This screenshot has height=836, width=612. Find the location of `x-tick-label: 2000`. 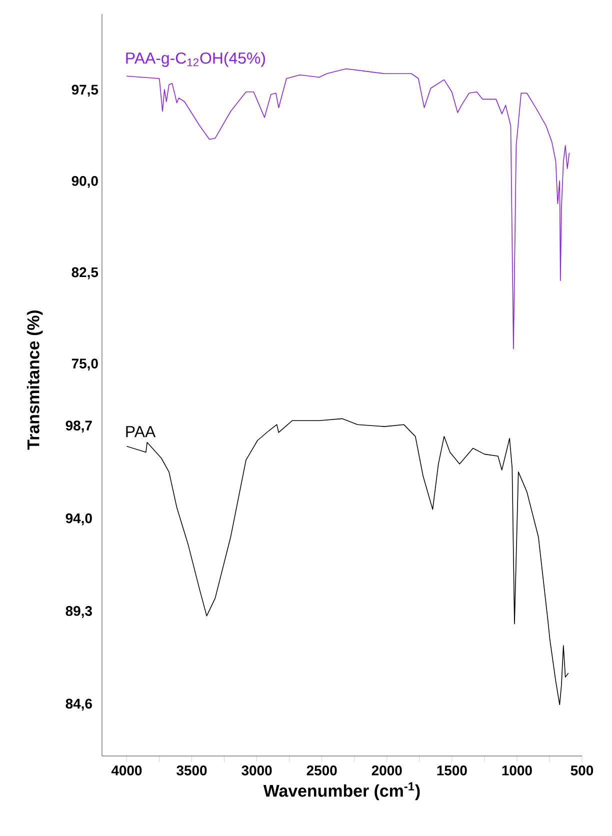

x-tick-label: 2000 is located at coordinates (387, 771).